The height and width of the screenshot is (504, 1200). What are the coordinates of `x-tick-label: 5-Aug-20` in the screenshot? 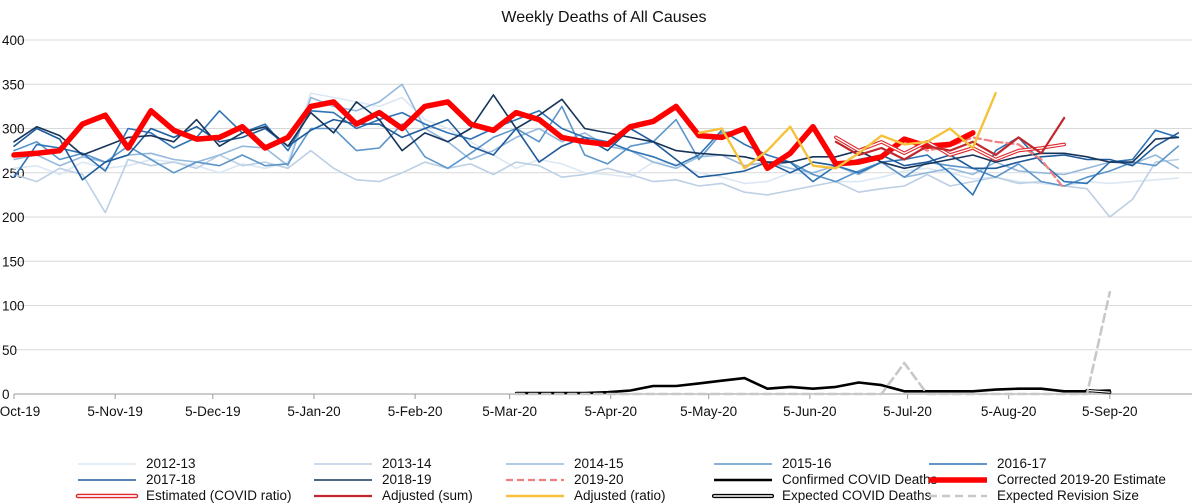 It's located at (1009, 411).